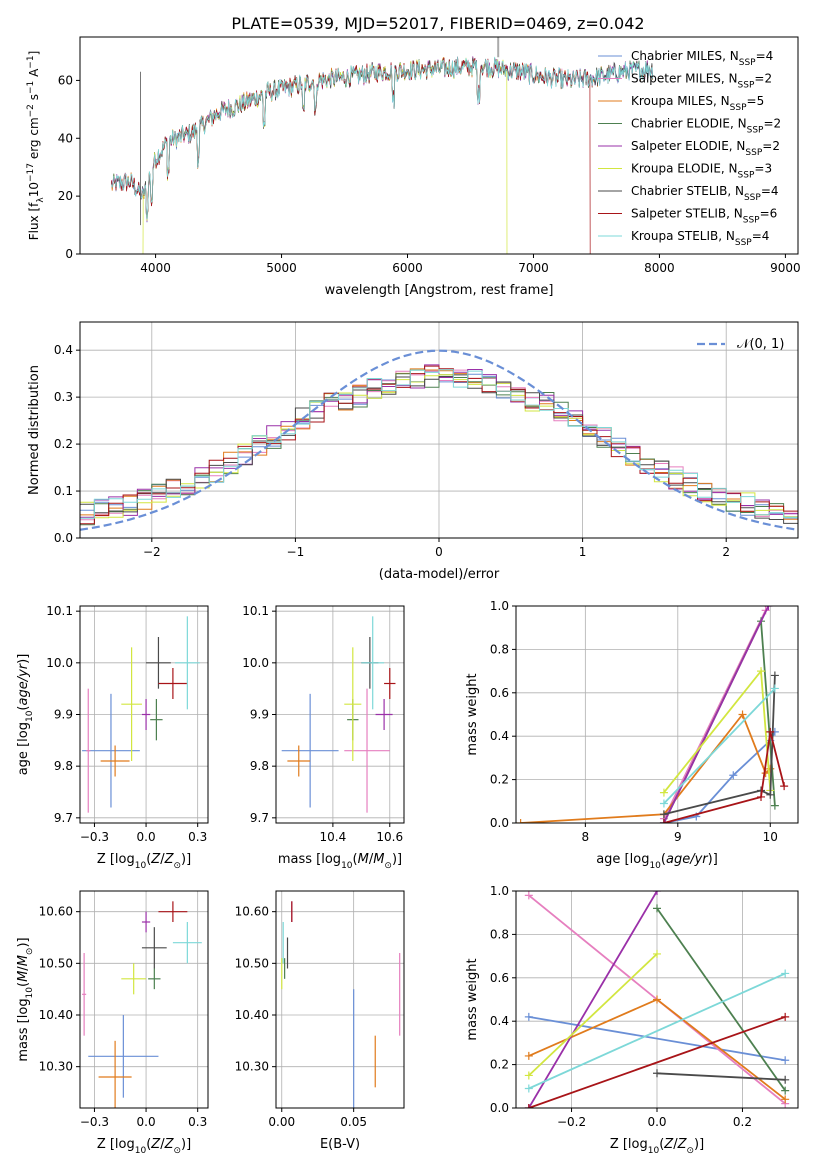 The image size is (819, 1170). I want to click on x-tick-label: 10, so click(770, 837).